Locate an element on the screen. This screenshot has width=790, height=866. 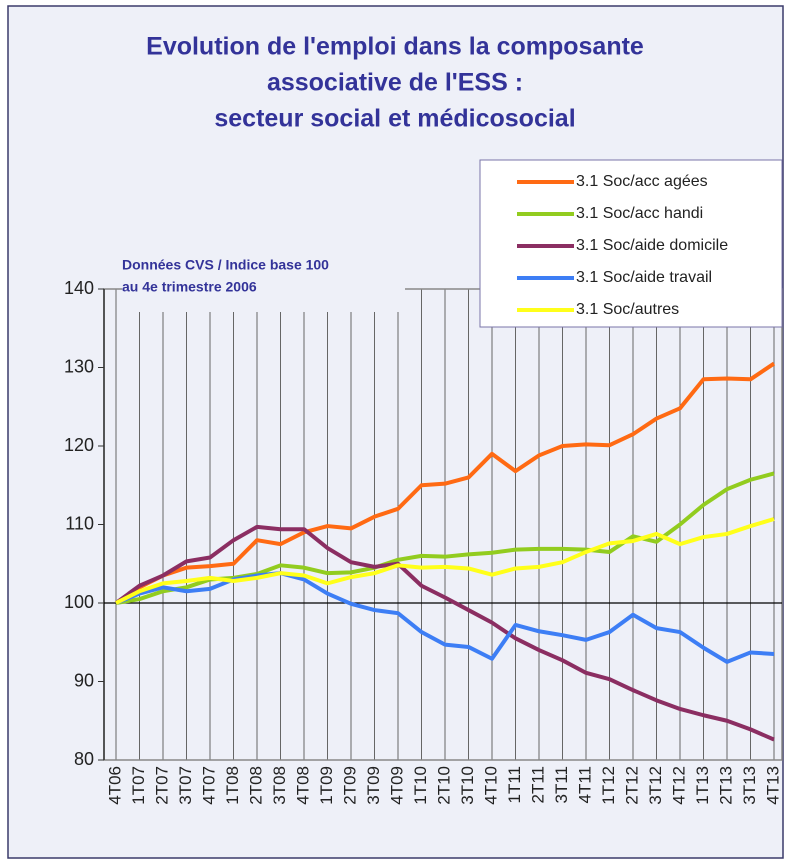
x-tick-label: 2T13 is located at coordinates (725, 785).